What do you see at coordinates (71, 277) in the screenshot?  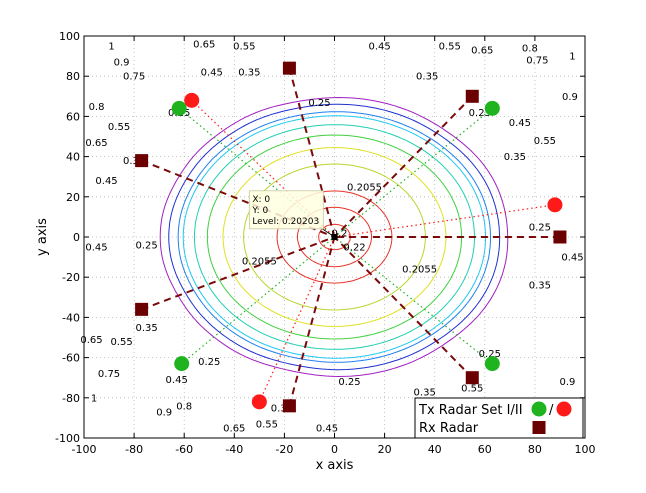 I see `y-tick-label: -20` at bounding box center [71, 277].